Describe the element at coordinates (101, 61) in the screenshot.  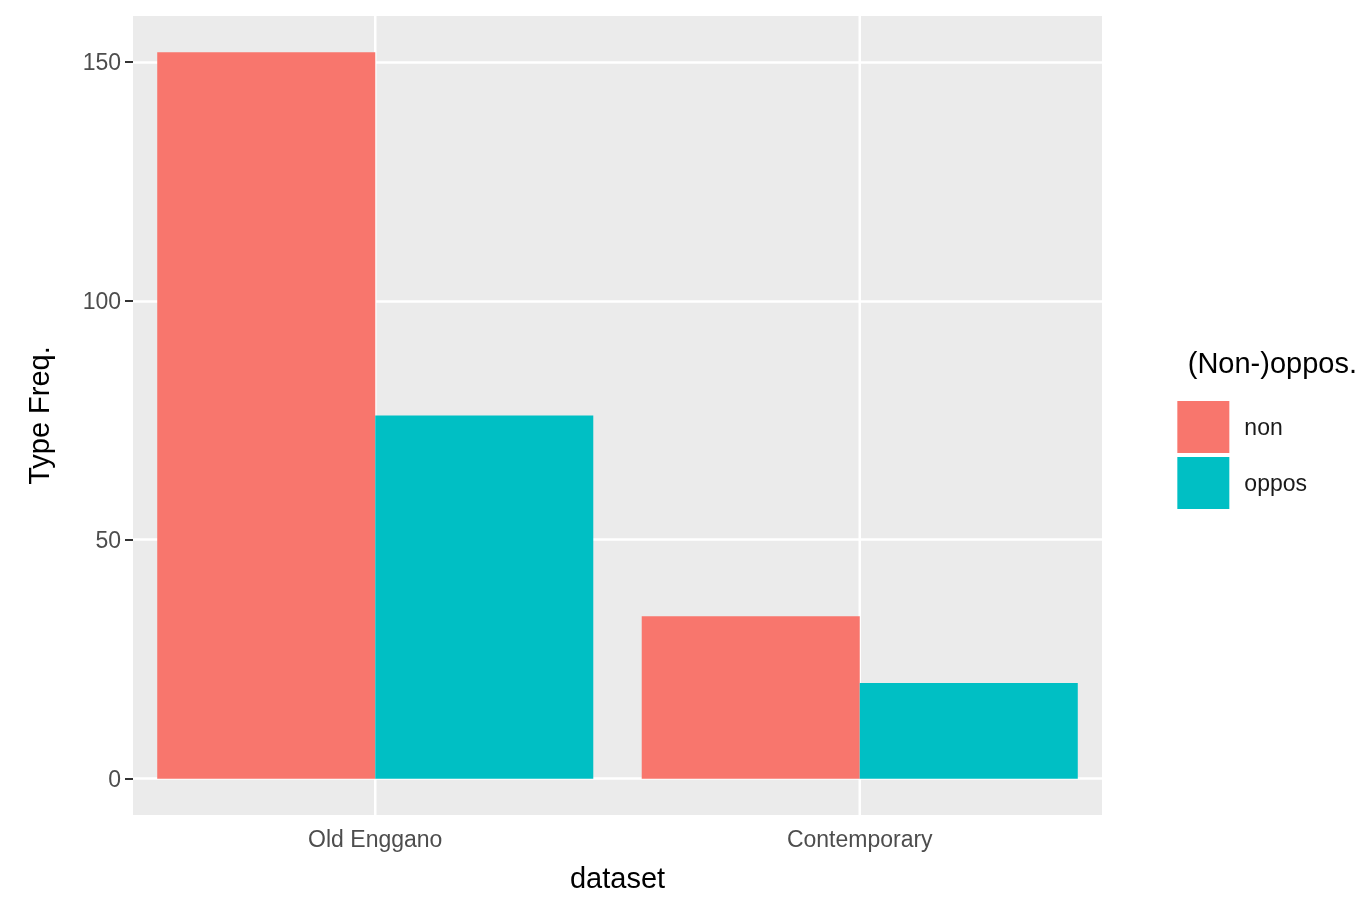
I see `y-tick-label: 150` at that location.